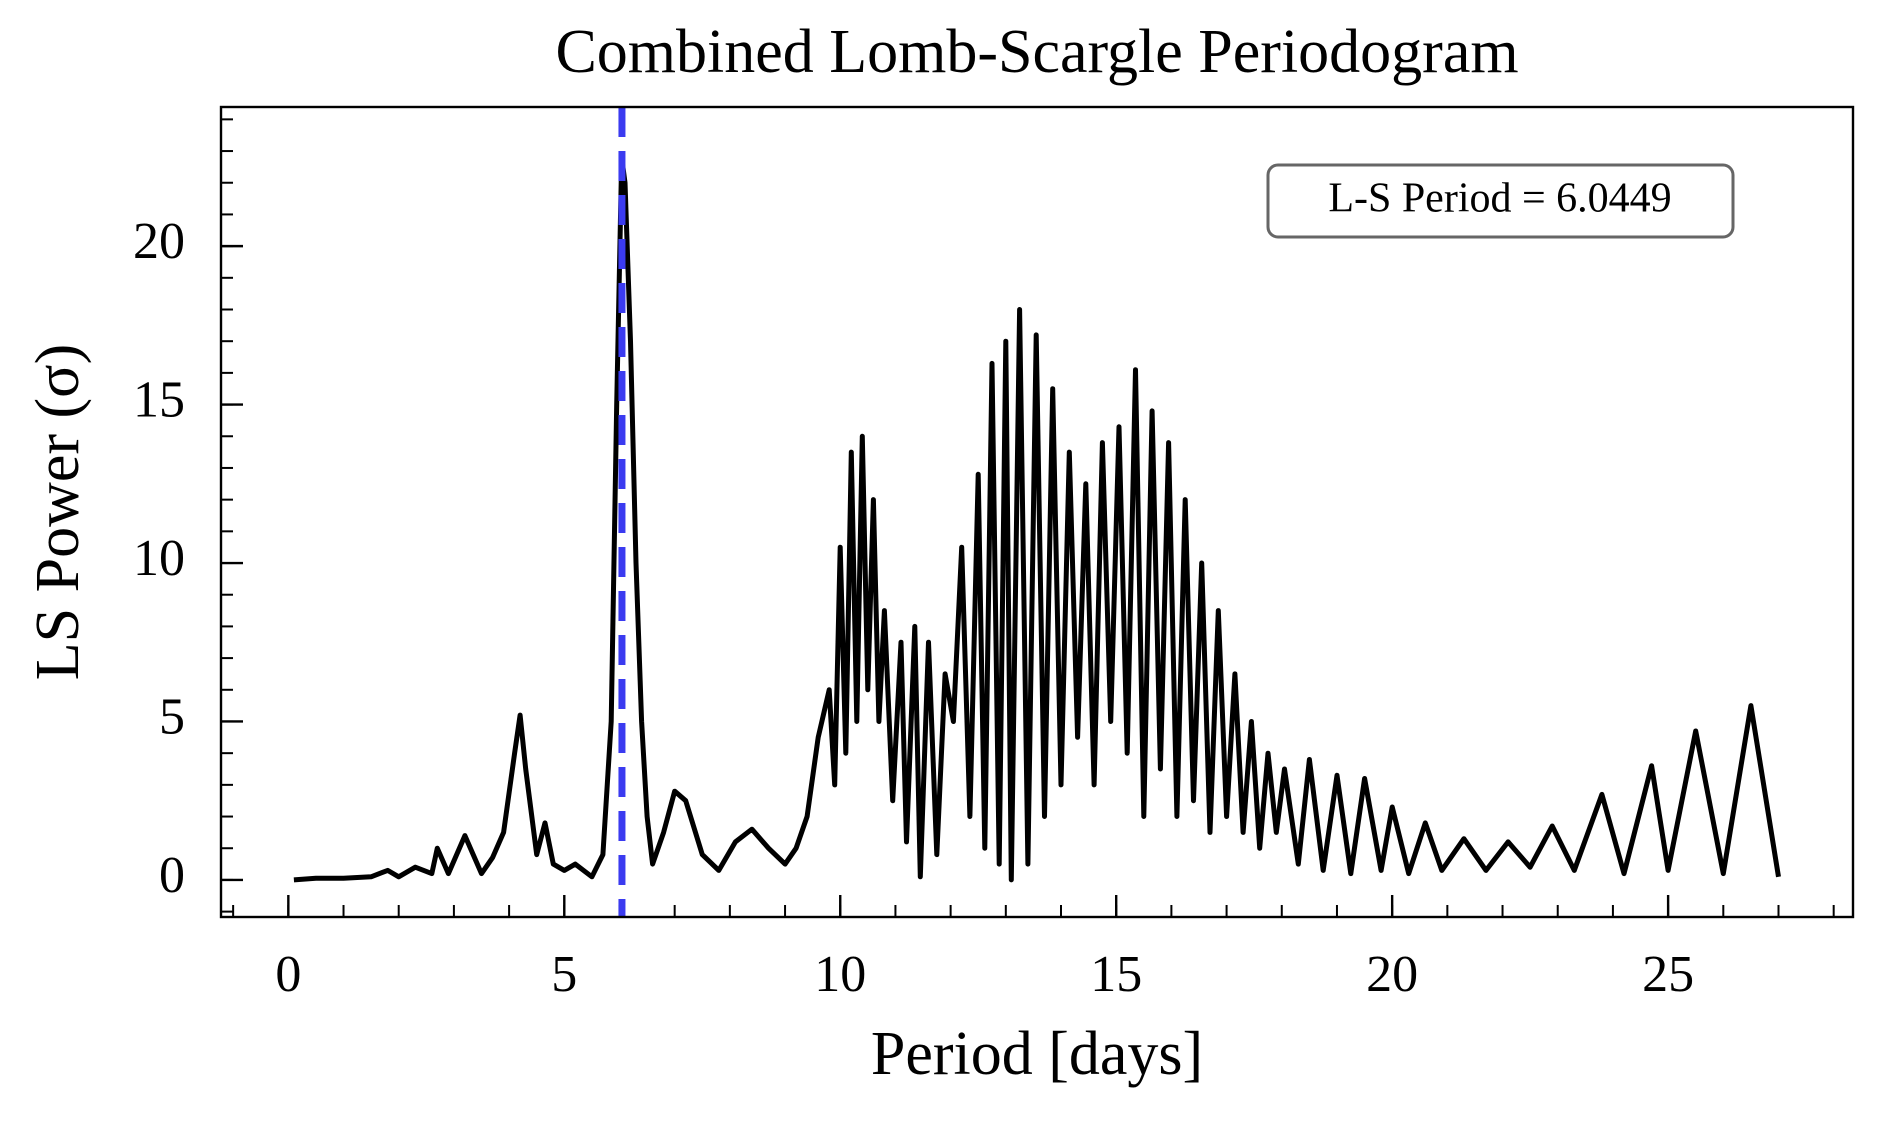 Image resolution: width=1877 pixels, height=1129 pixels. I want to click on x-tick-label: 25, so click(1668, 974).